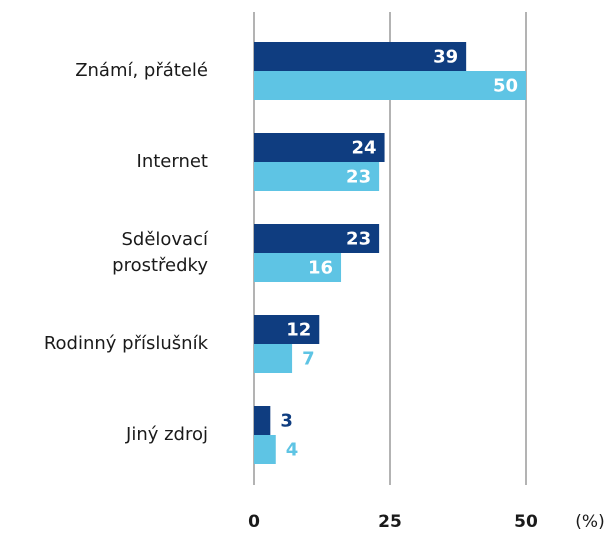  Describe the element at coordinates (390, 522) in the screenshot. I see `x-tick-label: 25` at that location.